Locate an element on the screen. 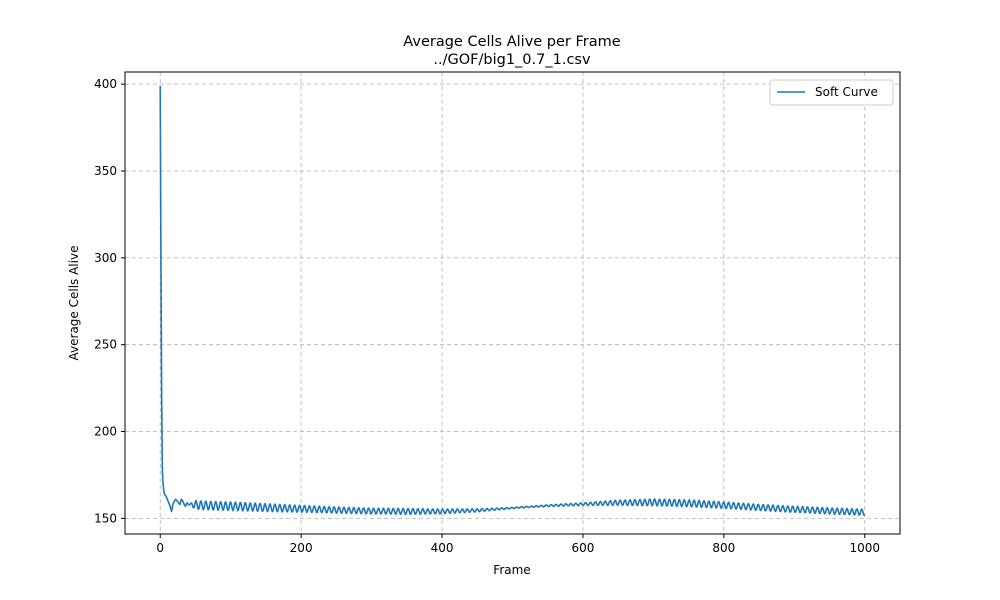  legend-box is located at coordinates (831, 92).